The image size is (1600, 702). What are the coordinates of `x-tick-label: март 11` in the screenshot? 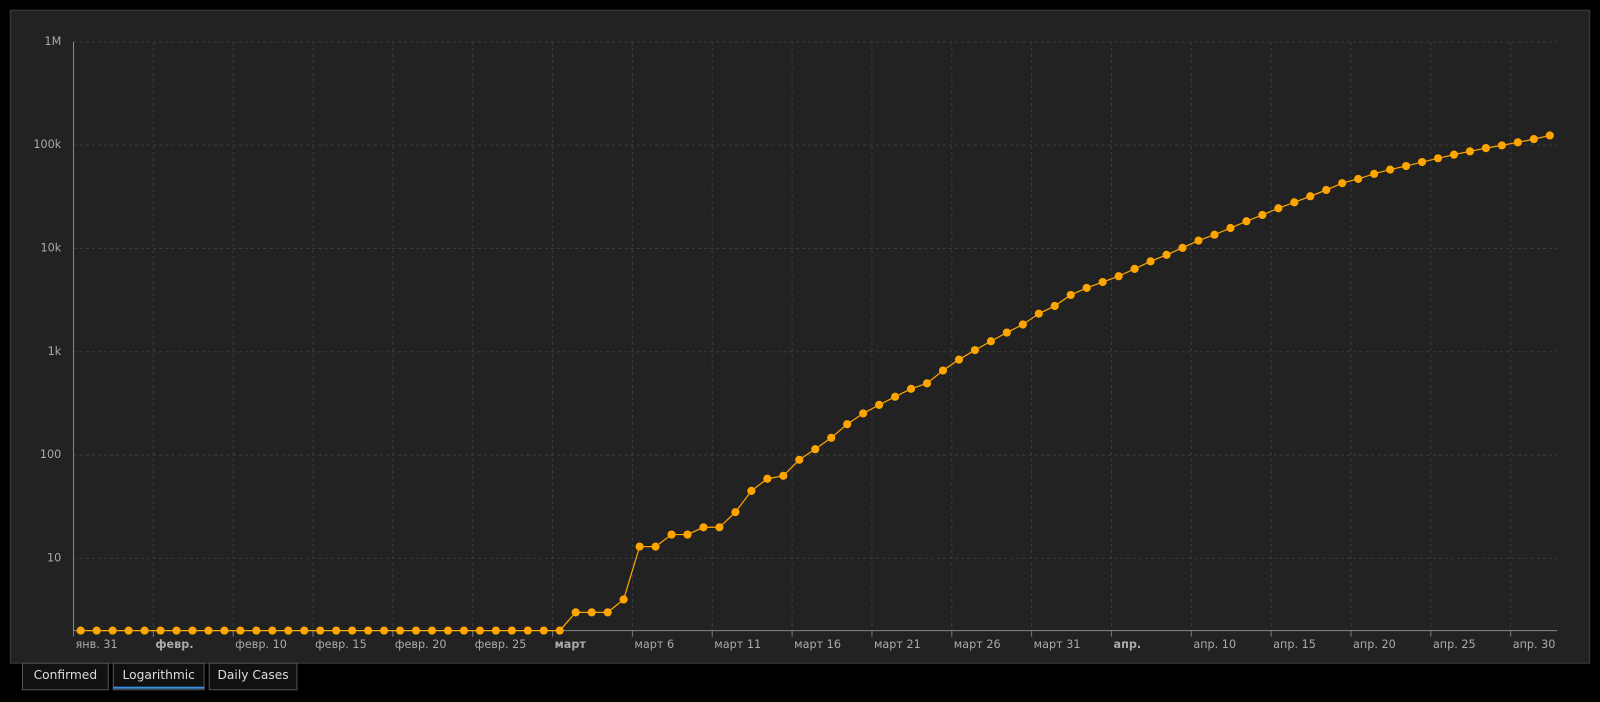 It's located at (737, 644).